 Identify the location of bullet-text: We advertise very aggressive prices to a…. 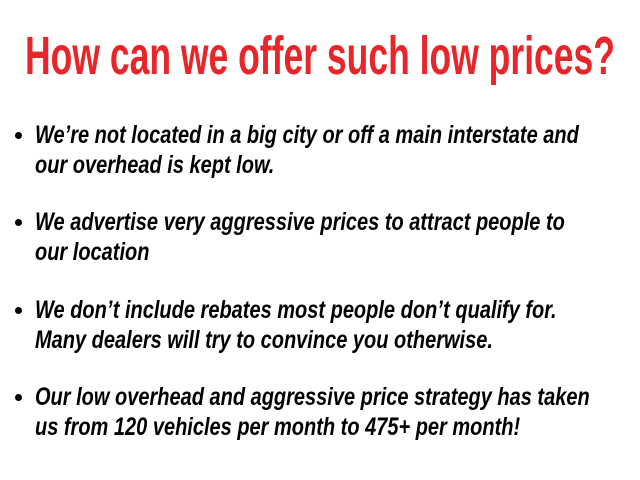
(300, 222).